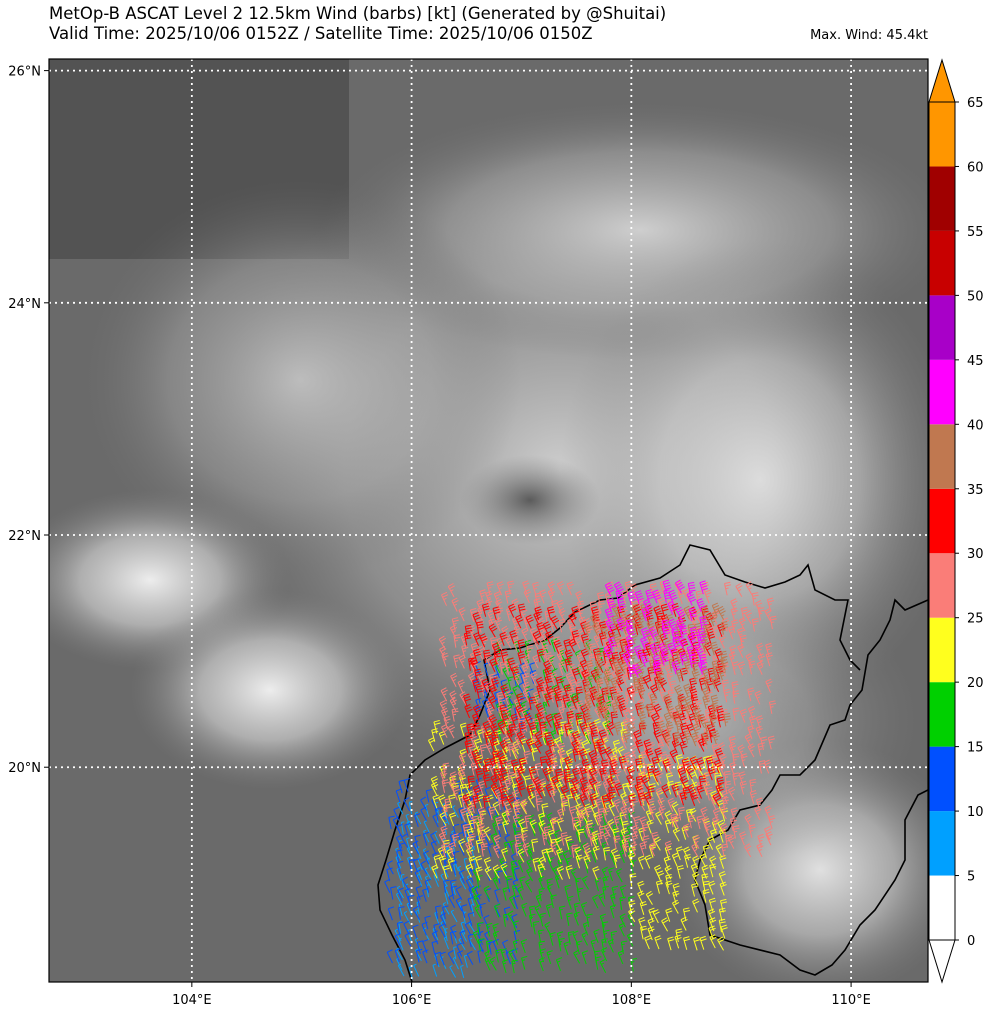 The width and height of the screenshot is (988, 1011). I want to click on colorbar-tick-label: 10, so click(975, 812).